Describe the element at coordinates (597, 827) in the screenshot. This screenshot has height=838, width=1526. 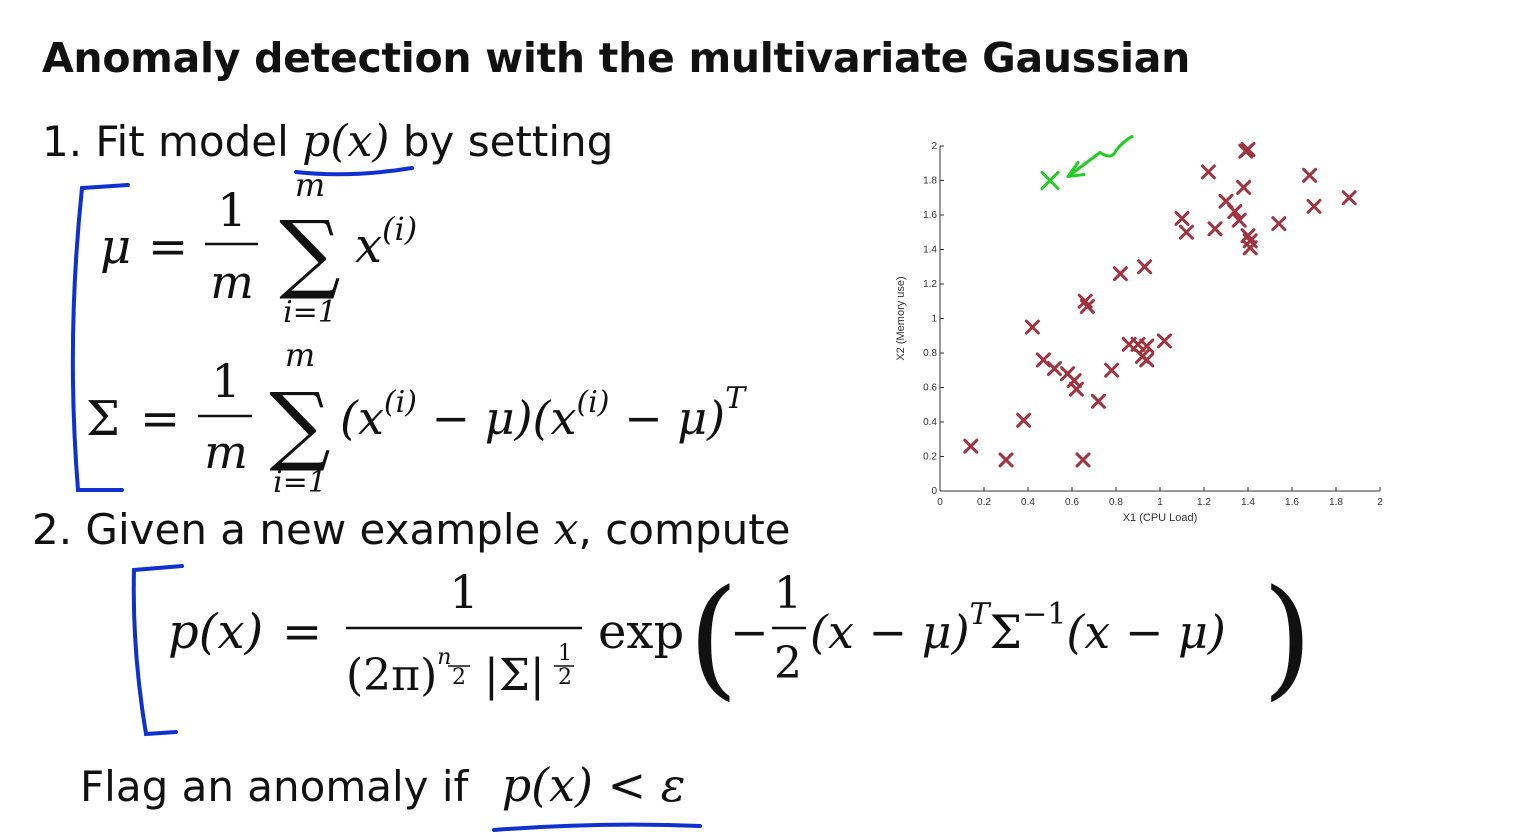
I see `underline-condition` at that location.